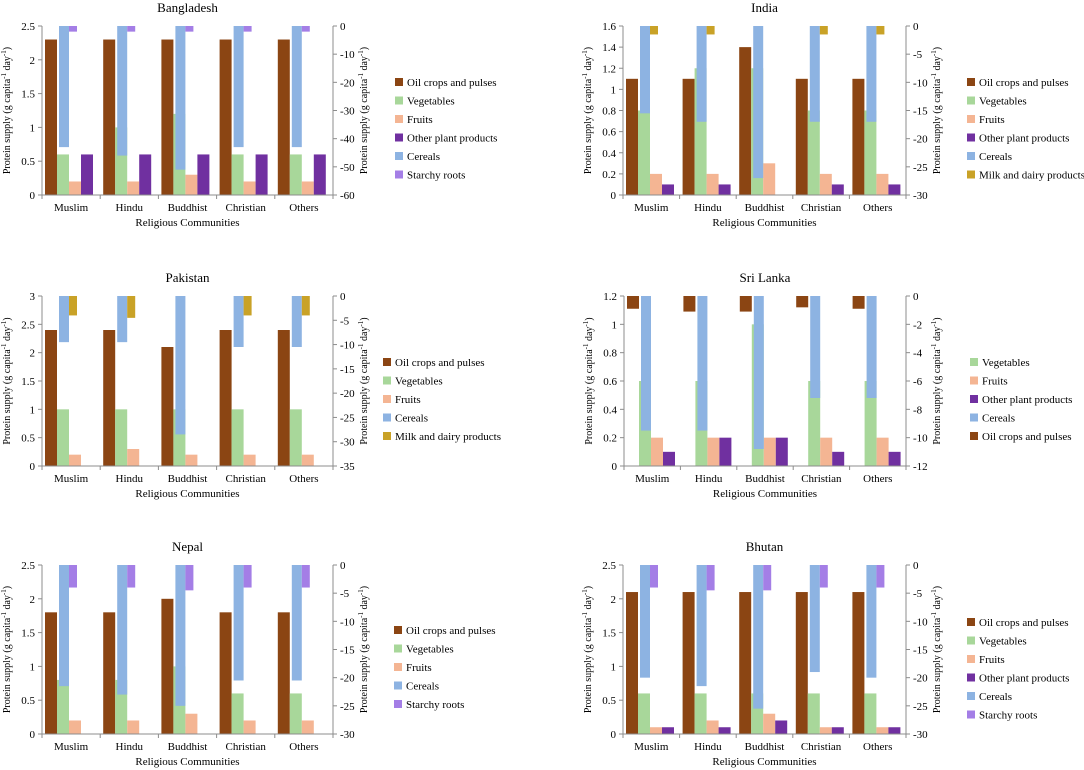 This screenshot has width=1084, height=770. I want to click on legend-swatch-oil-crops-and-pulses, so click(974, 436).